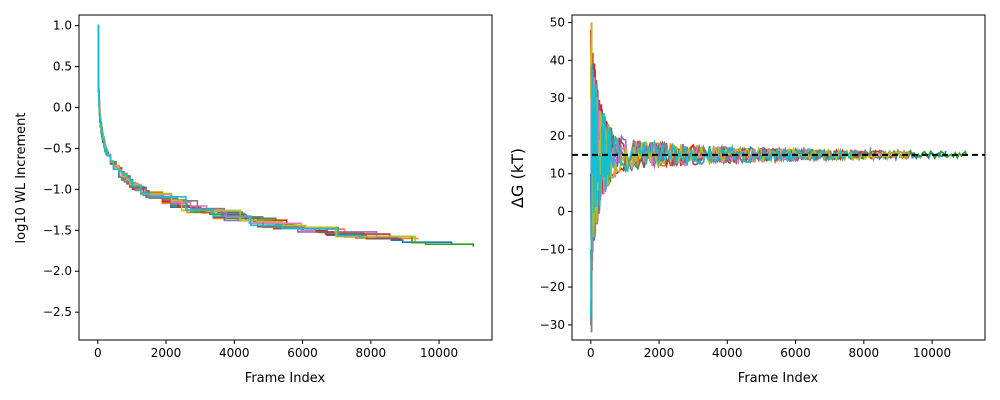 This screenshot has height=400, width=1000. What do you see at coordinates (62, 108) in the screenshot?
I see `y-tick-label: 0.0` at bounding box center [62, 108].